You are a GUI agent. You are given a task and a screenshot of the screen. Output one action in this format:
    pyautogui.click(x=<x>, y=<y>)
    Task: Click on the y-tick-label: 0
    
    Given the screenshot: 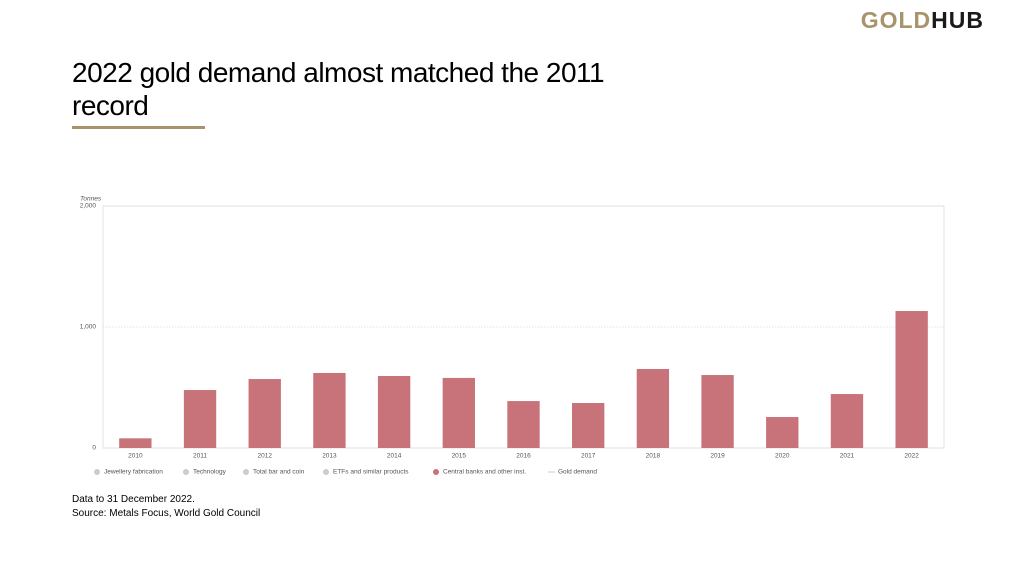 What is the action you would take?
    pyautogui.click(x=94, y=448)
    